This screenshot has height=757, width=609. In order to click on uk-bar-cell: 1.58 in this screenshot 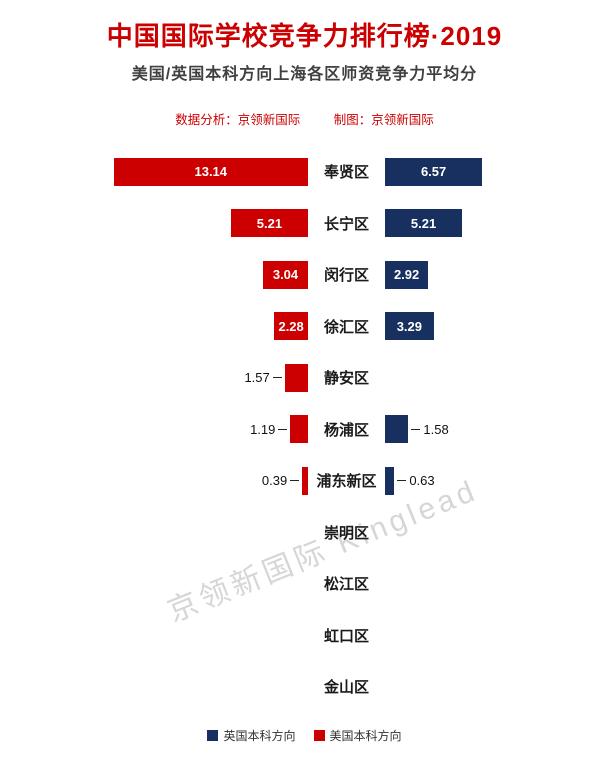, I will do `click(497, 429)`.